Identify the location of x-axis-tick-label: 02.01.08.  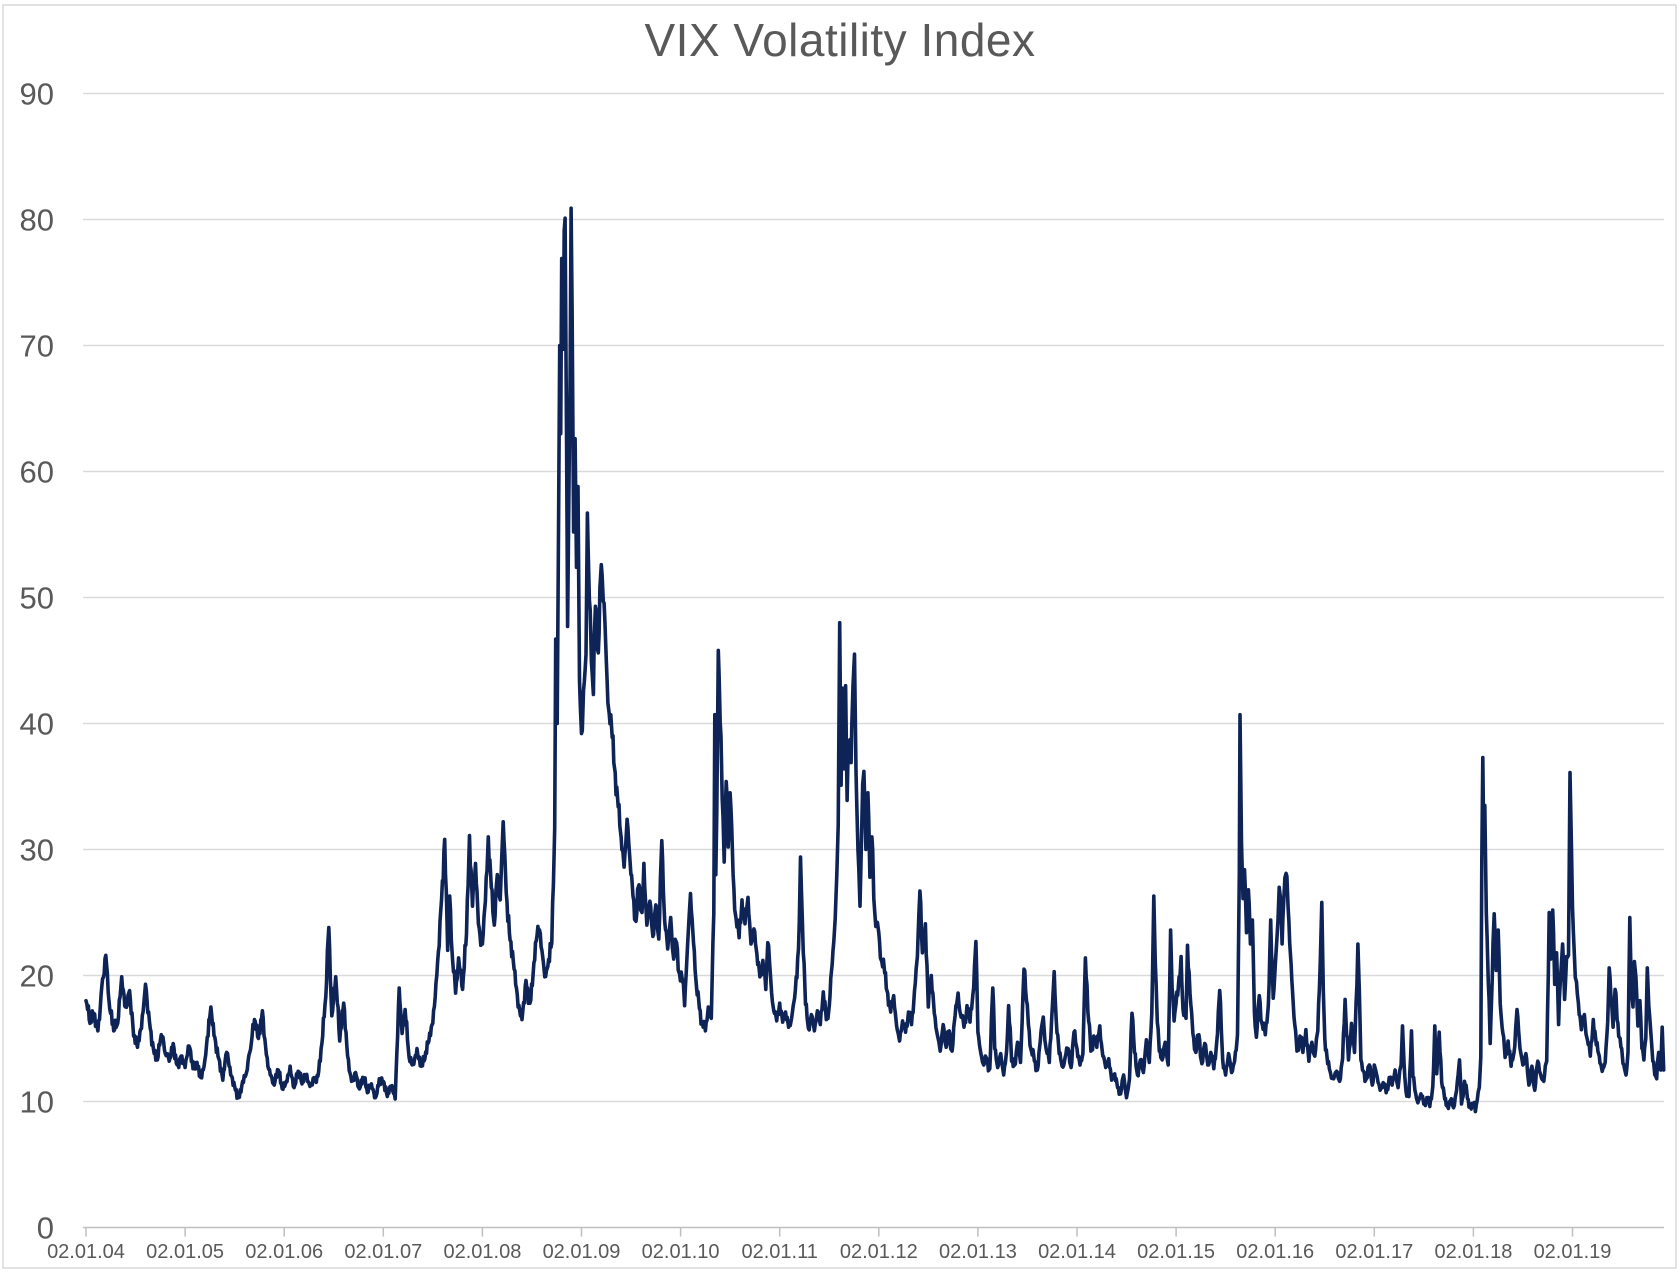
(482, 1252).